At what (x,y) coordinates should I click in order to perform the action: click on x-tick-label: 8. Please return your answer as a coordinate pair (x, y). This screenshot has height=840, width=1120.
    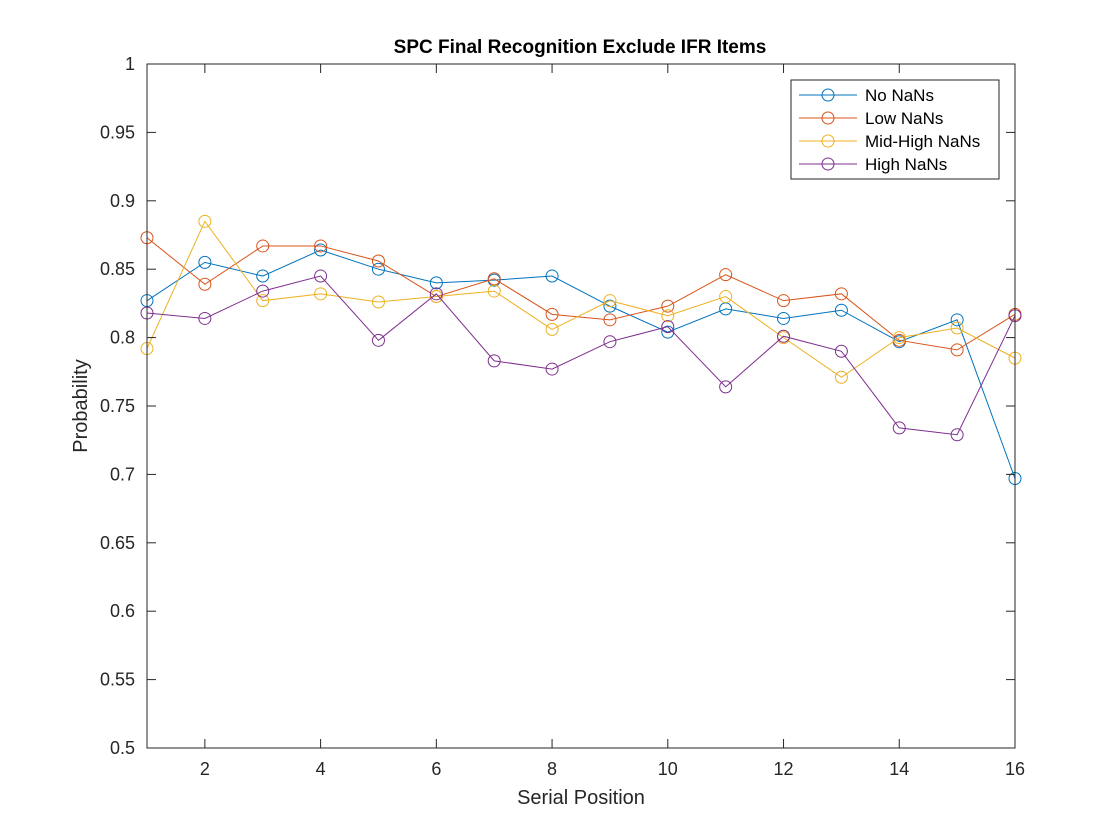
    Looking at the image, I should click on (552, 769).